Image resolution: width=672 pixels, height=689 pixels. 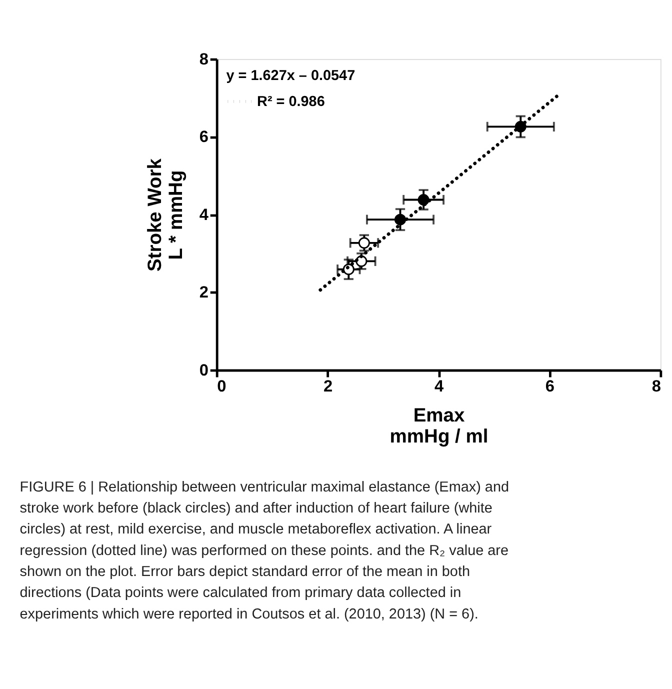 I want to click on x-tick-label: 2, so click(x=328, y=387).